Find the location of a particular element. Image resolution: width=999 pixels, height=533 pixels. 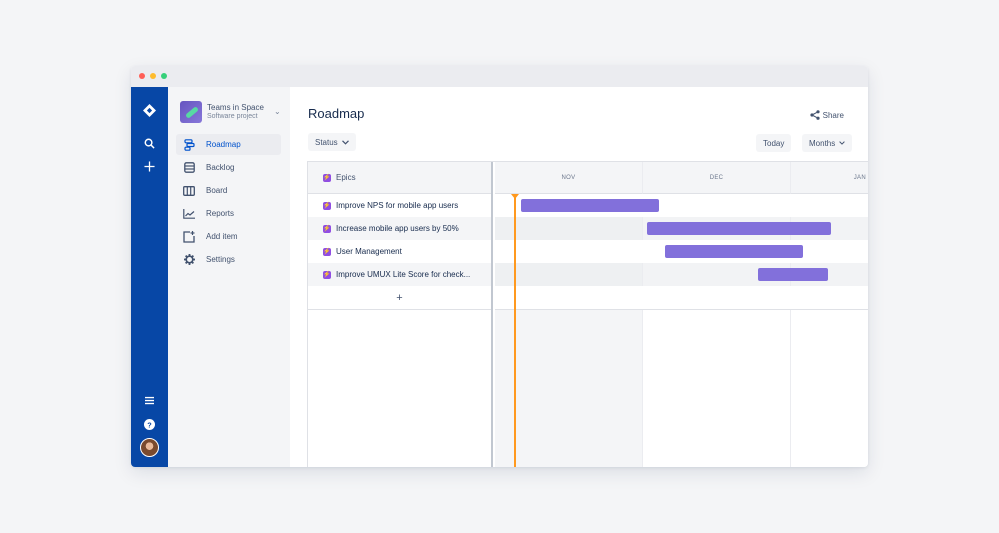

user-avatar is located at coordinates (149, 447).